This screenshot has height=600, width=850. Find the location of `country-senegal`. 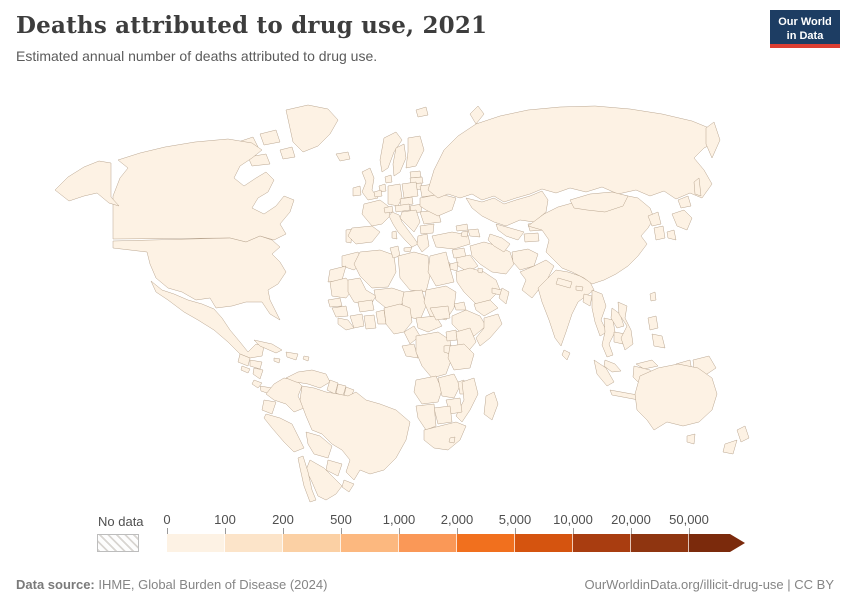

country-senegal is located at coordinates (335, 302).